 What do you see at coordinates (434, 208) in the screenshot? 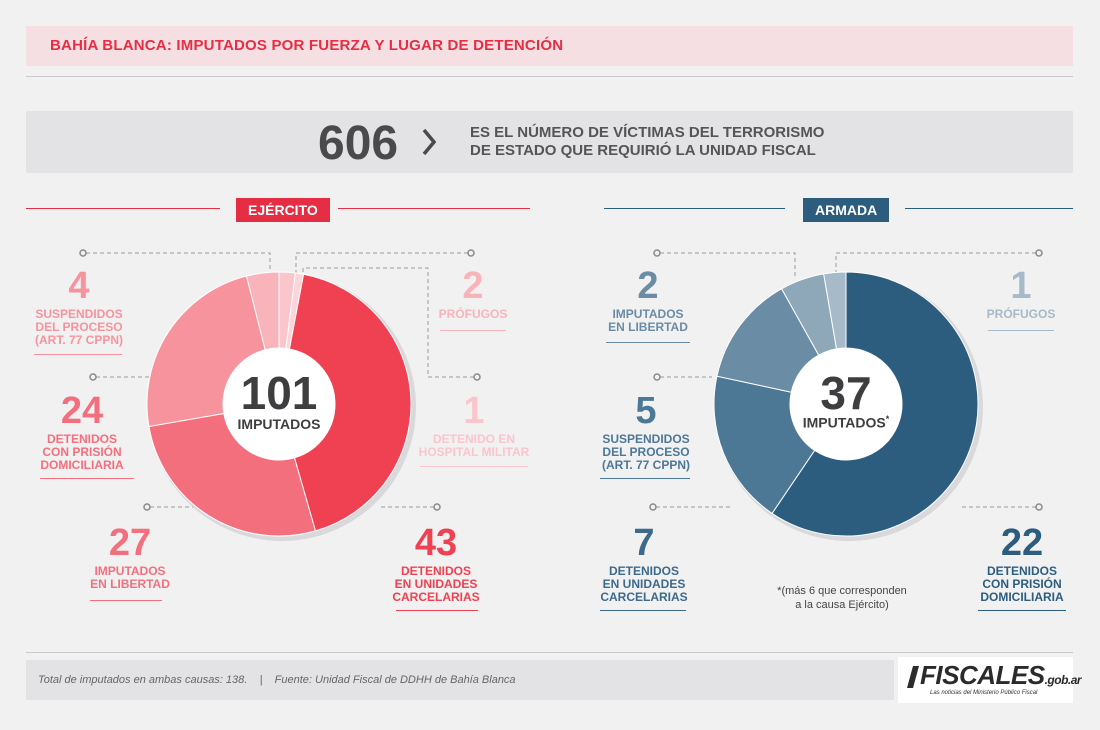
I see `ejercito-line-right` at bounding box center [434, 208].